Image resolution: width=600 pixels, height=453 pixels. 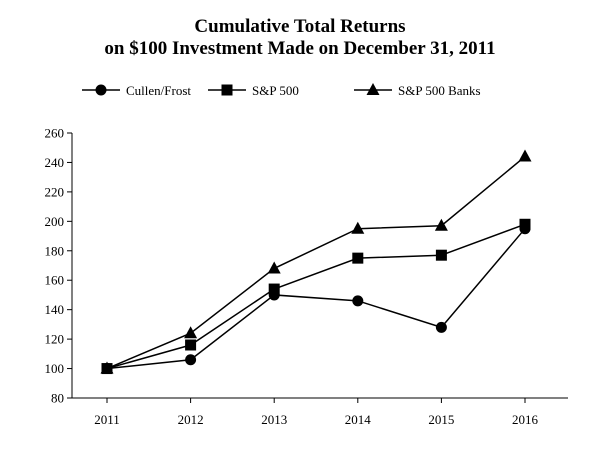 I want to click on legend-label: S&P 500, so click(x=275, y=90).